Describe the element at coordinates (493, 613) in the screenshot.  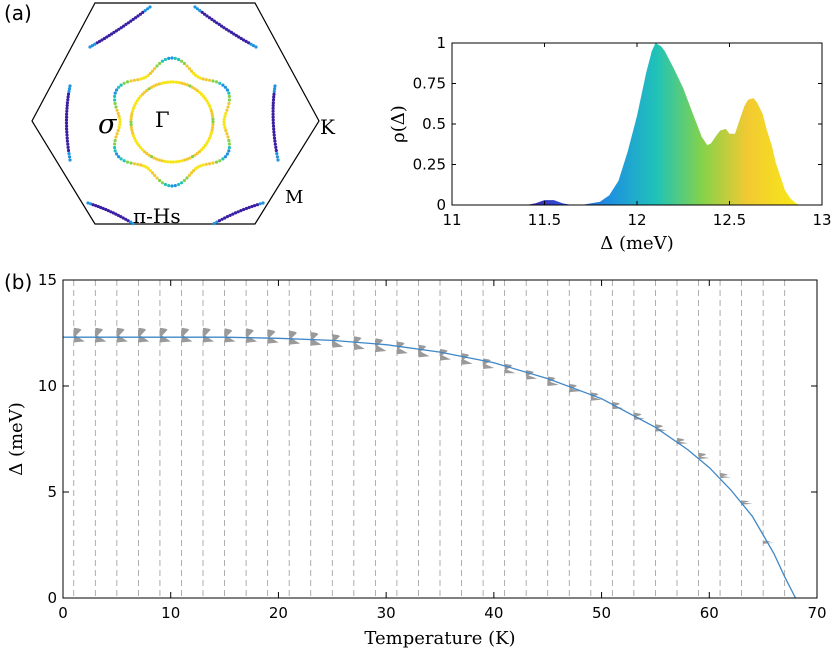
I see `x-tick-label-b: 40` at that location.